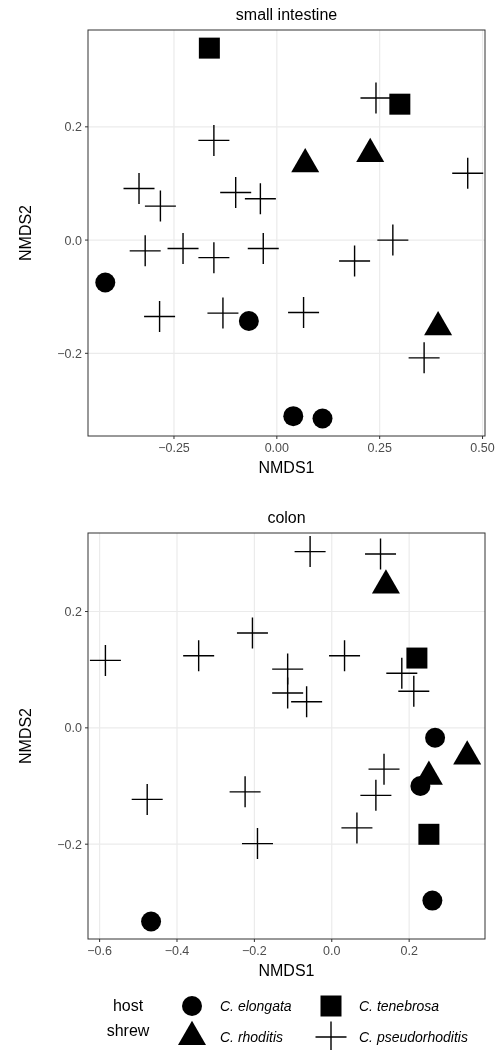 Image resolution: width=504 pixels, height=1050 pixels. Describe the element at coordinates (286, 14) in the screenshot. I see `chart-title: small intestine` at that location.